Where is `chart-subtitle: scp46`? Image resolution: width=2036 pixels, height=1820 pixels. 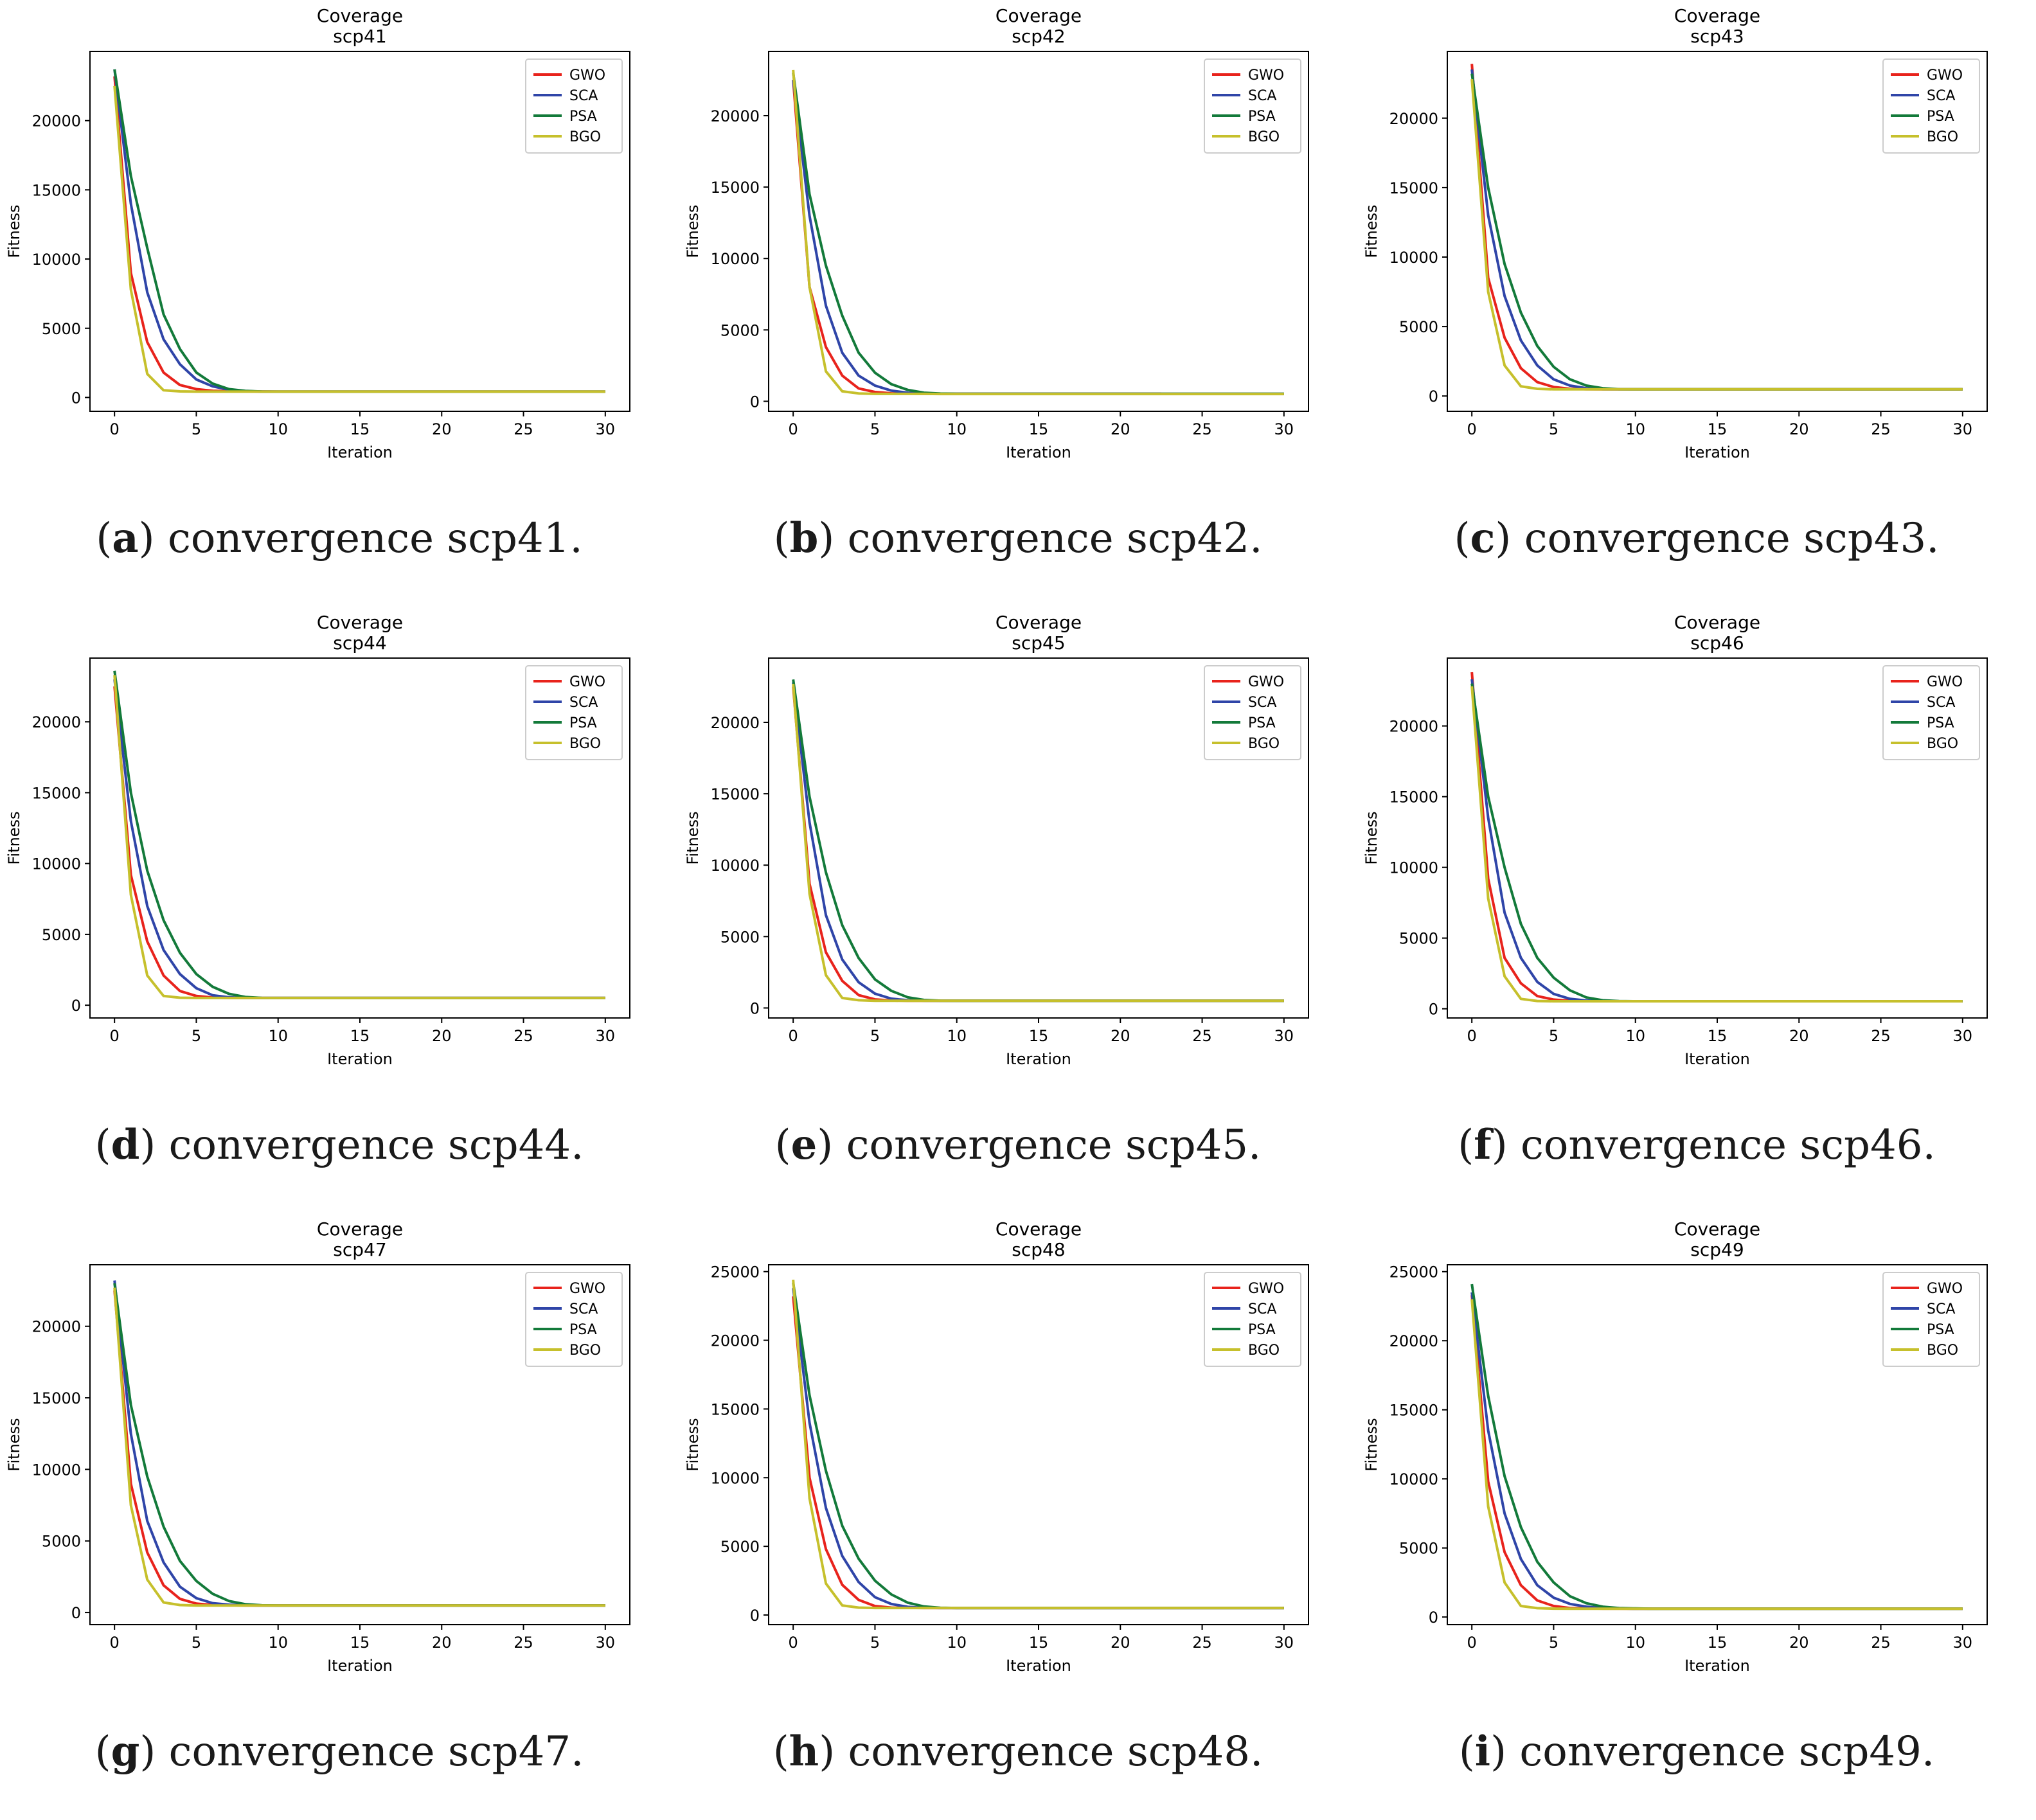 chart-subtitle: scp46 is located at coordinates (1717, 643).